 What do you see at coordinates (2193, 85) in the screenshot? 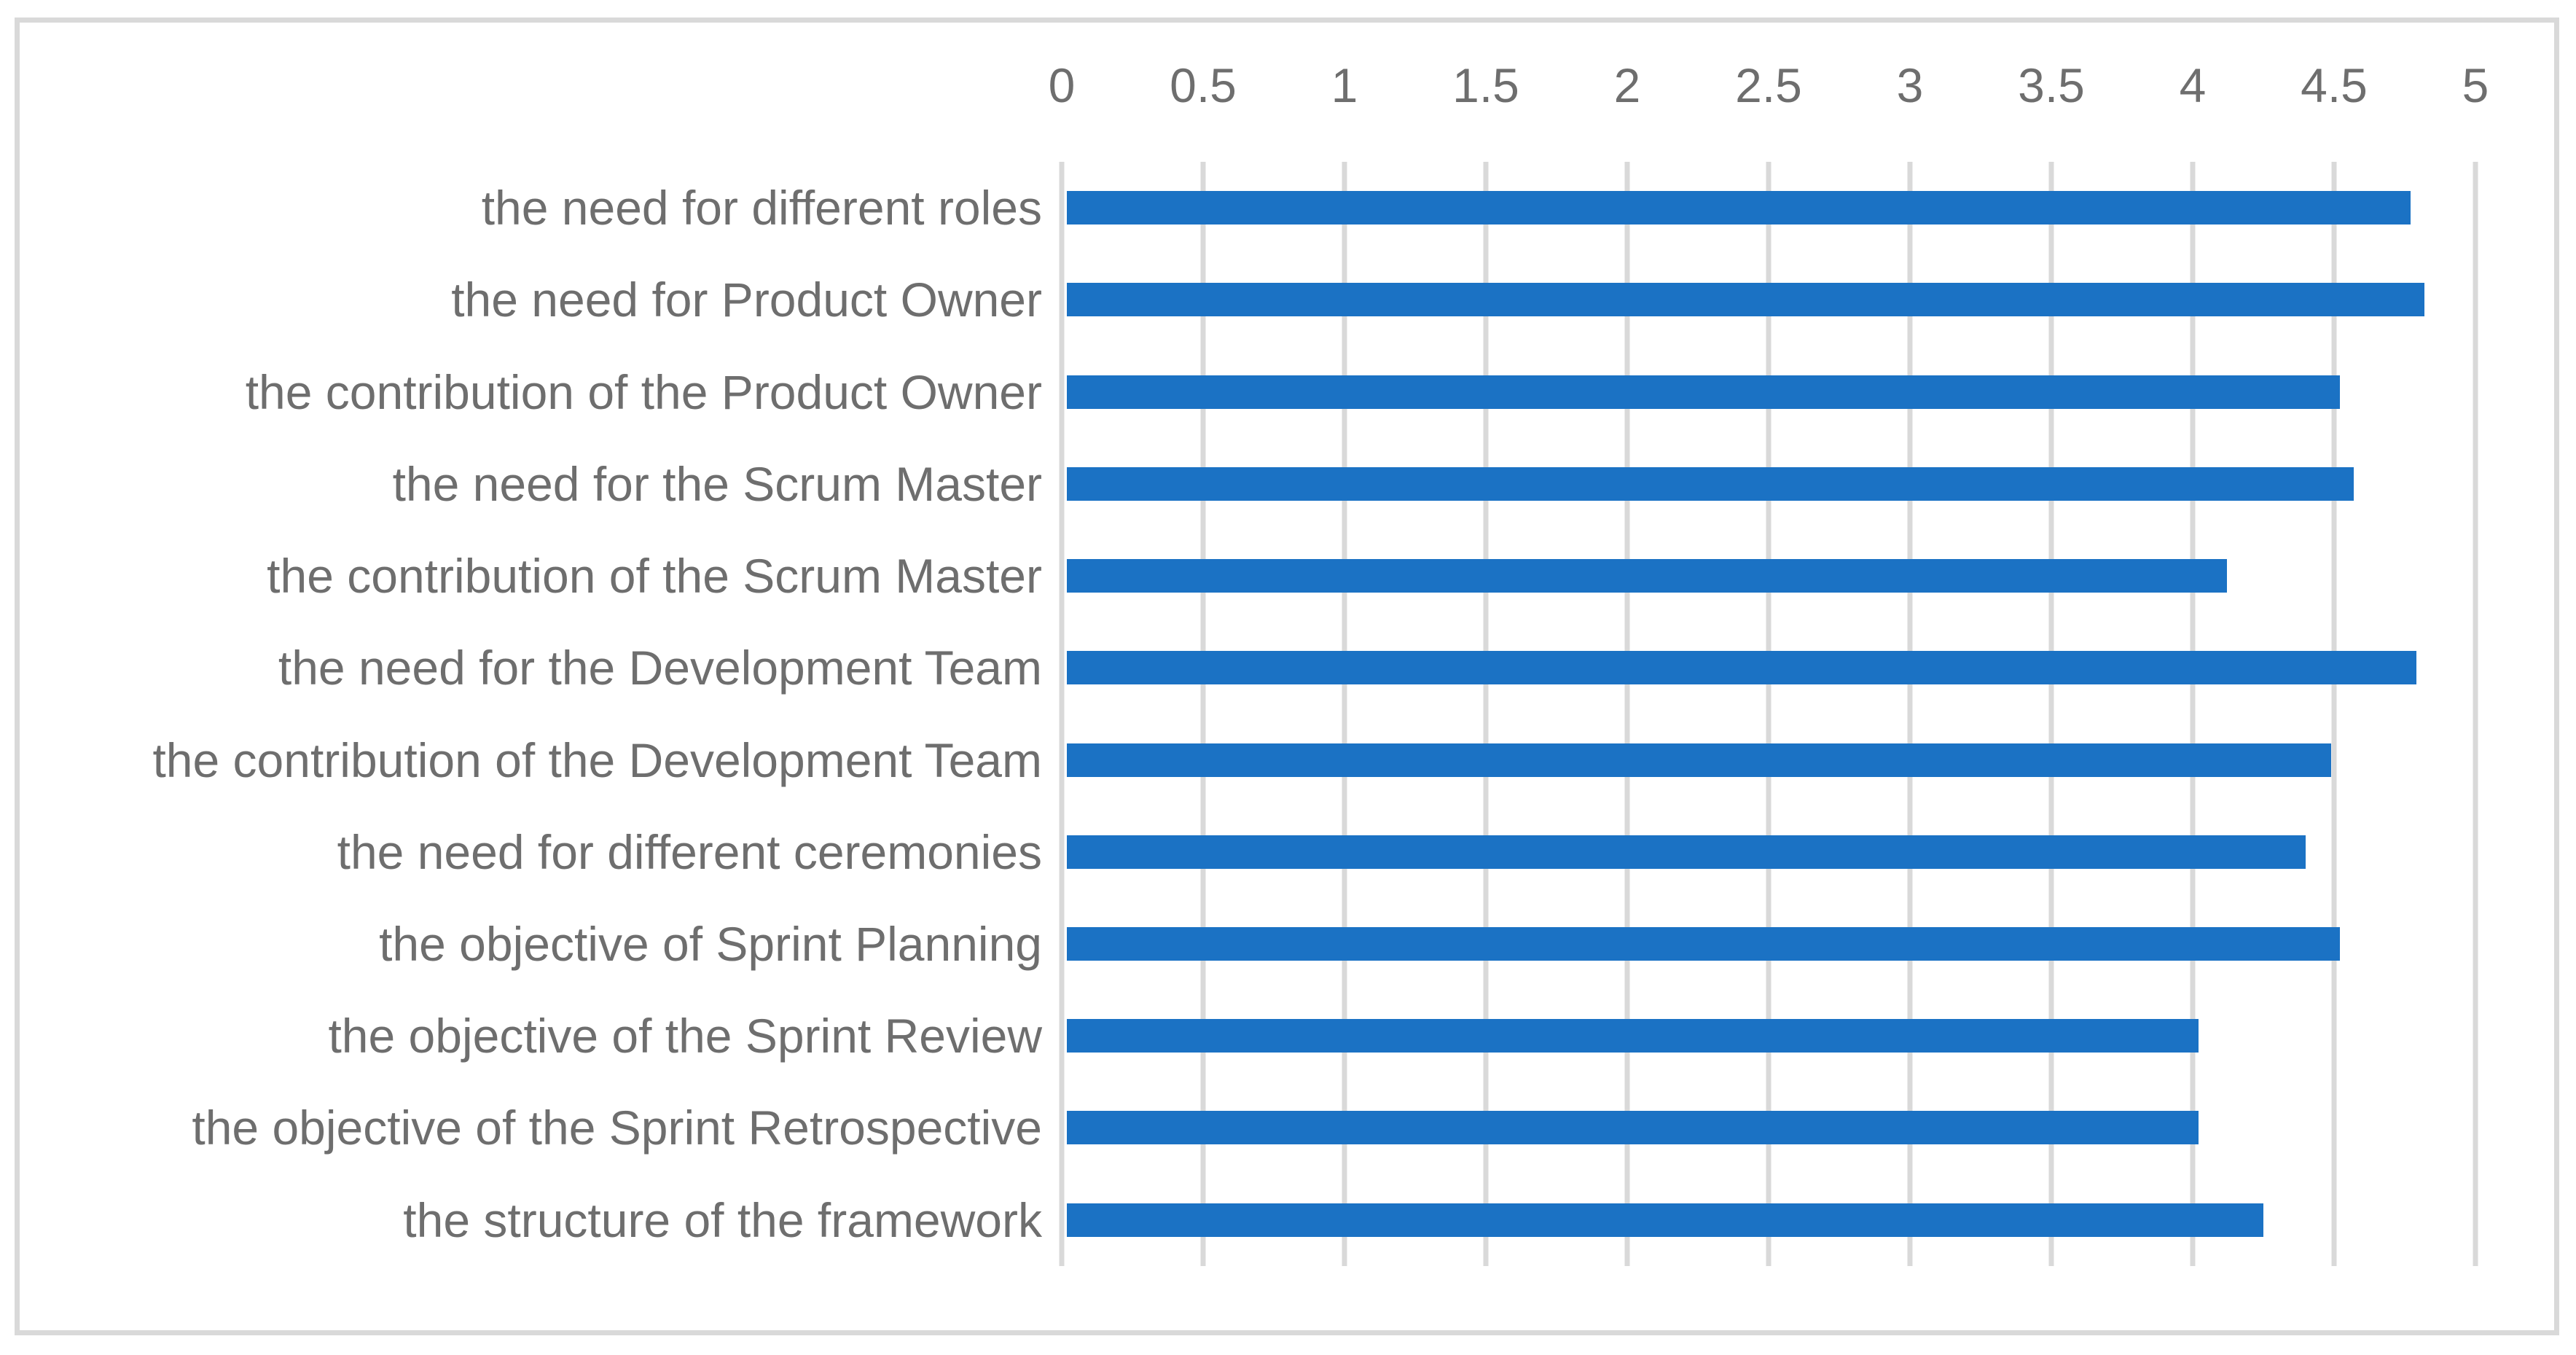
I see `x-axis-tick-label: 4` at bounding box center [2193, 85].